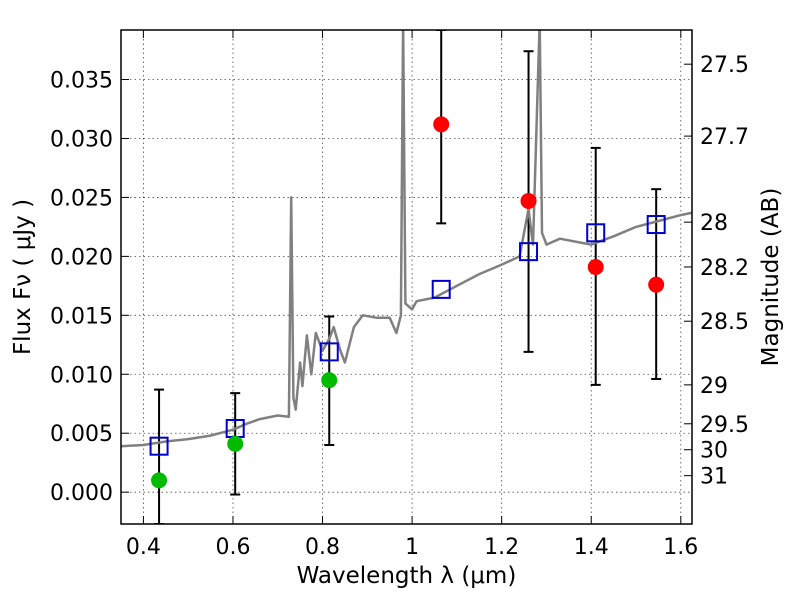 The image size is (800, 600). Describe the element at coordinates (680, 547) in the screenshot. I see `x-tick-label: 1.6` at that location.